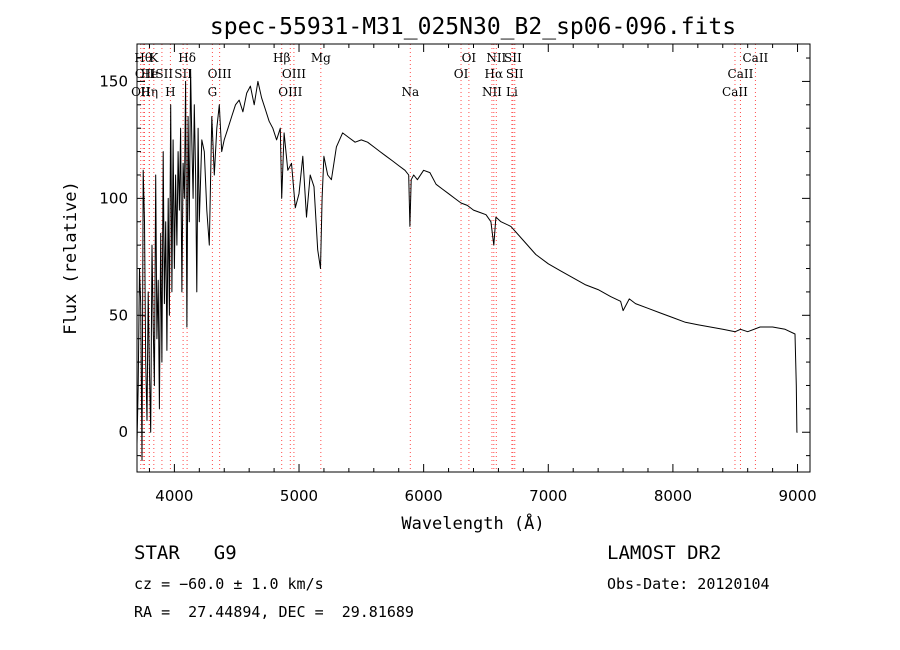 The width and height of the screenshot is (900, 650). Describe the element at coordinates (118, 315) in the screenshot. I see `y-tick-label-1: 50` at that location.